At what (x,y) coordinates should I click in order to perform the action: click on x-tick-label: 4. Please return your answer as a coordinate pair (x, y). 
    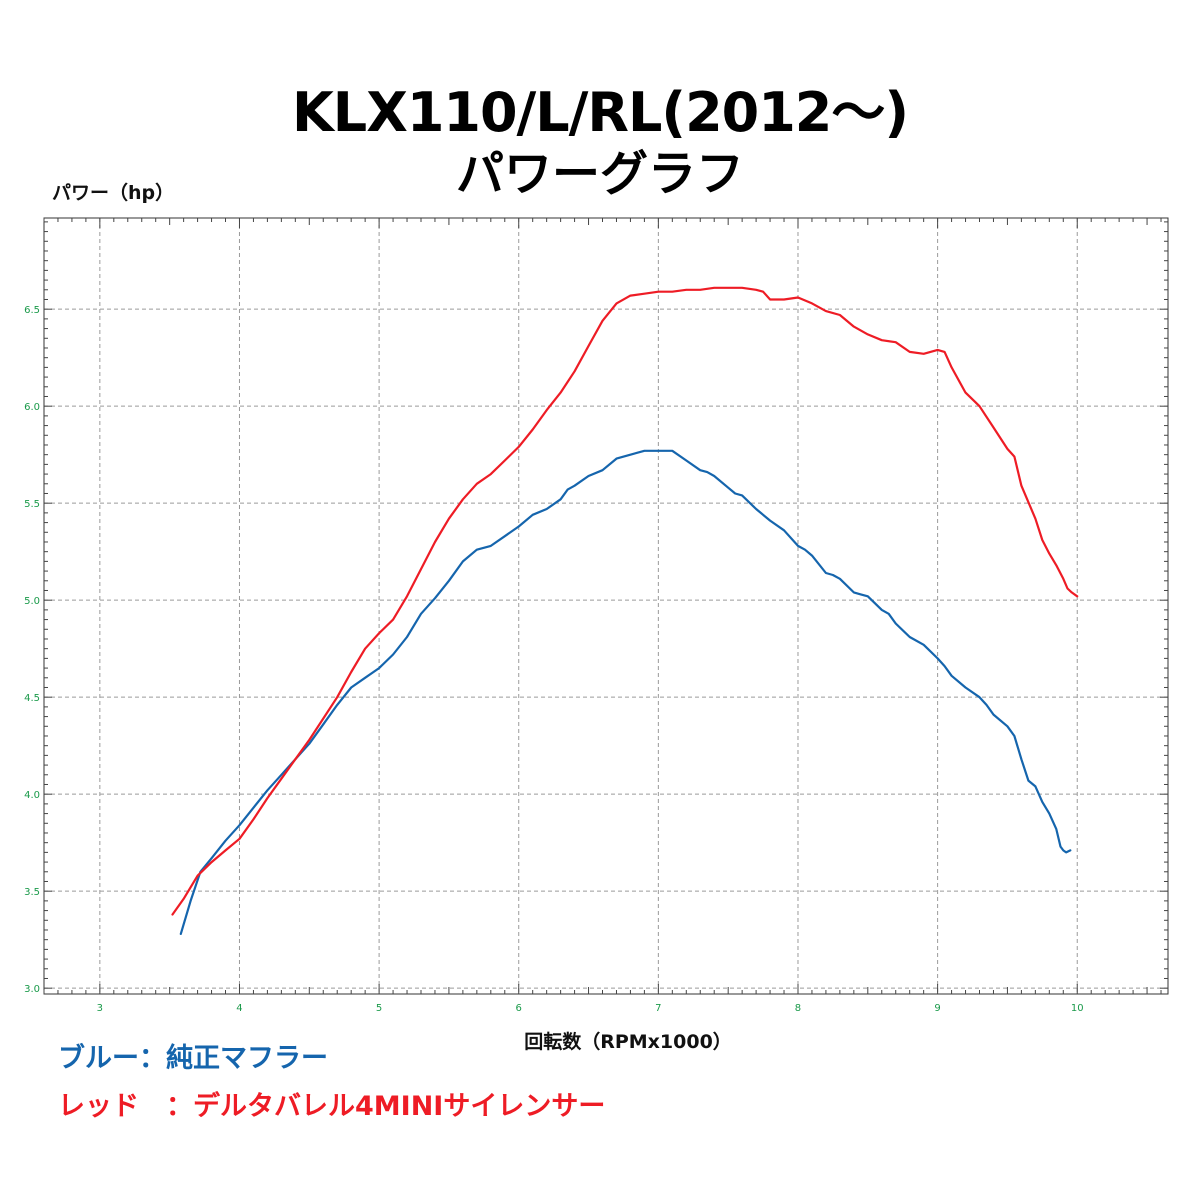
    Looking at the image, I should click on (239, 1008).